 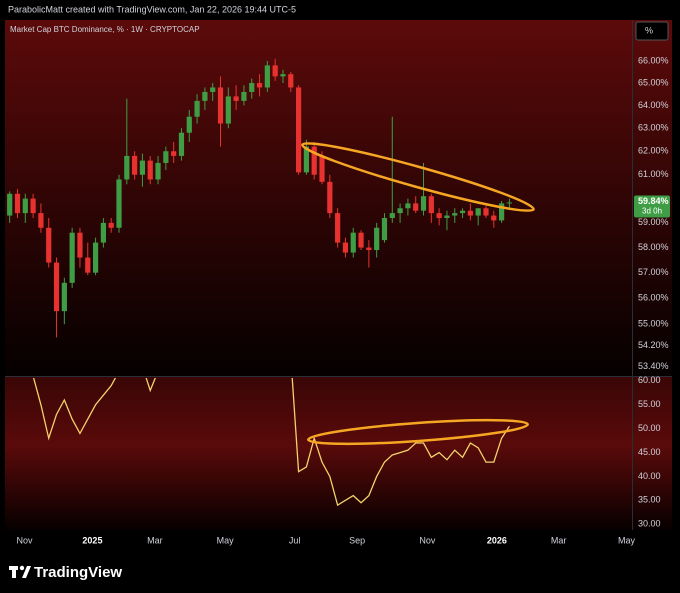 I want to click on logo: TradingView, so click(x=65, y=572).